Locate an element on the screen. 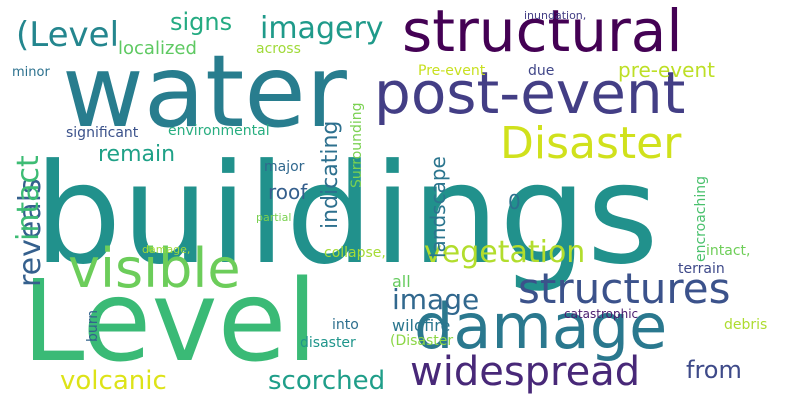 The height and width of the screenshot is (405, 790). word: from is located at coordinates (714, 370).